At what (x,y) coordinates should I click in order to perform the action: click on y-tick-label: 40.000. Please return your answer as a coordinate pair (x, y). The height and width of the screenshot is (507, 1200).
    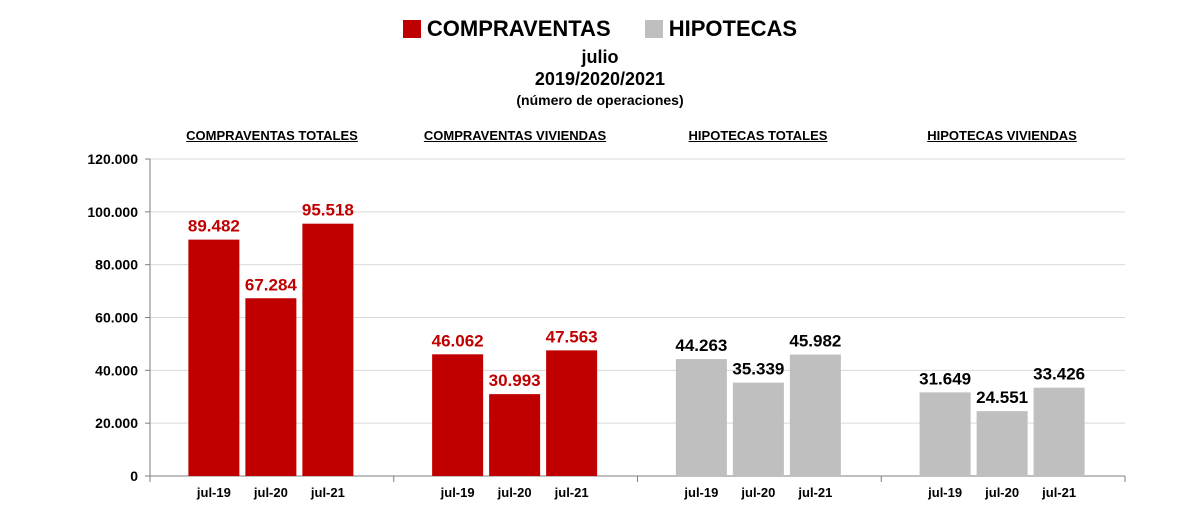
    Looking at the image, I should click on (116, 370).